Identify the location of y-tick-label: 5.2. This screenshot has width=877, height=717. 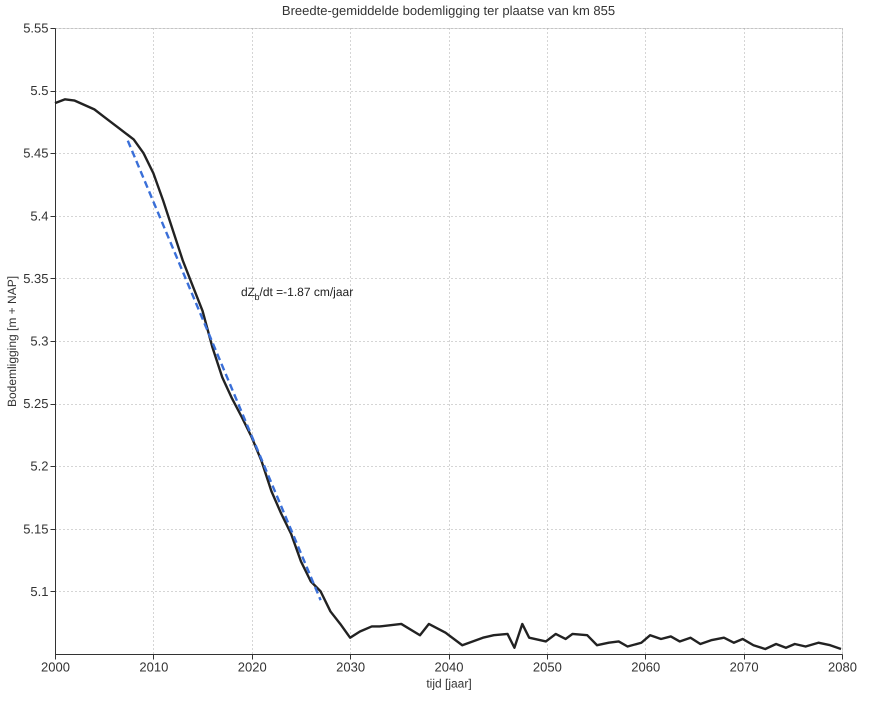
(39, 466).